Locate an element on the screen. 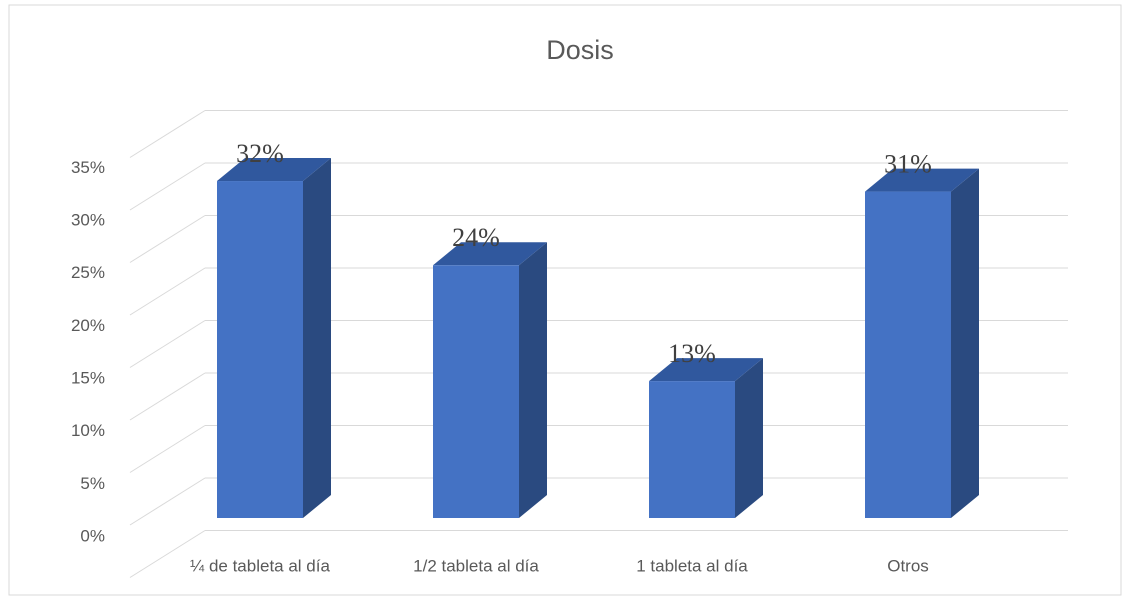 The image size is (1131, 596). x-tick-label: 1/2 tableta al día is located at coordinates (476, 565).